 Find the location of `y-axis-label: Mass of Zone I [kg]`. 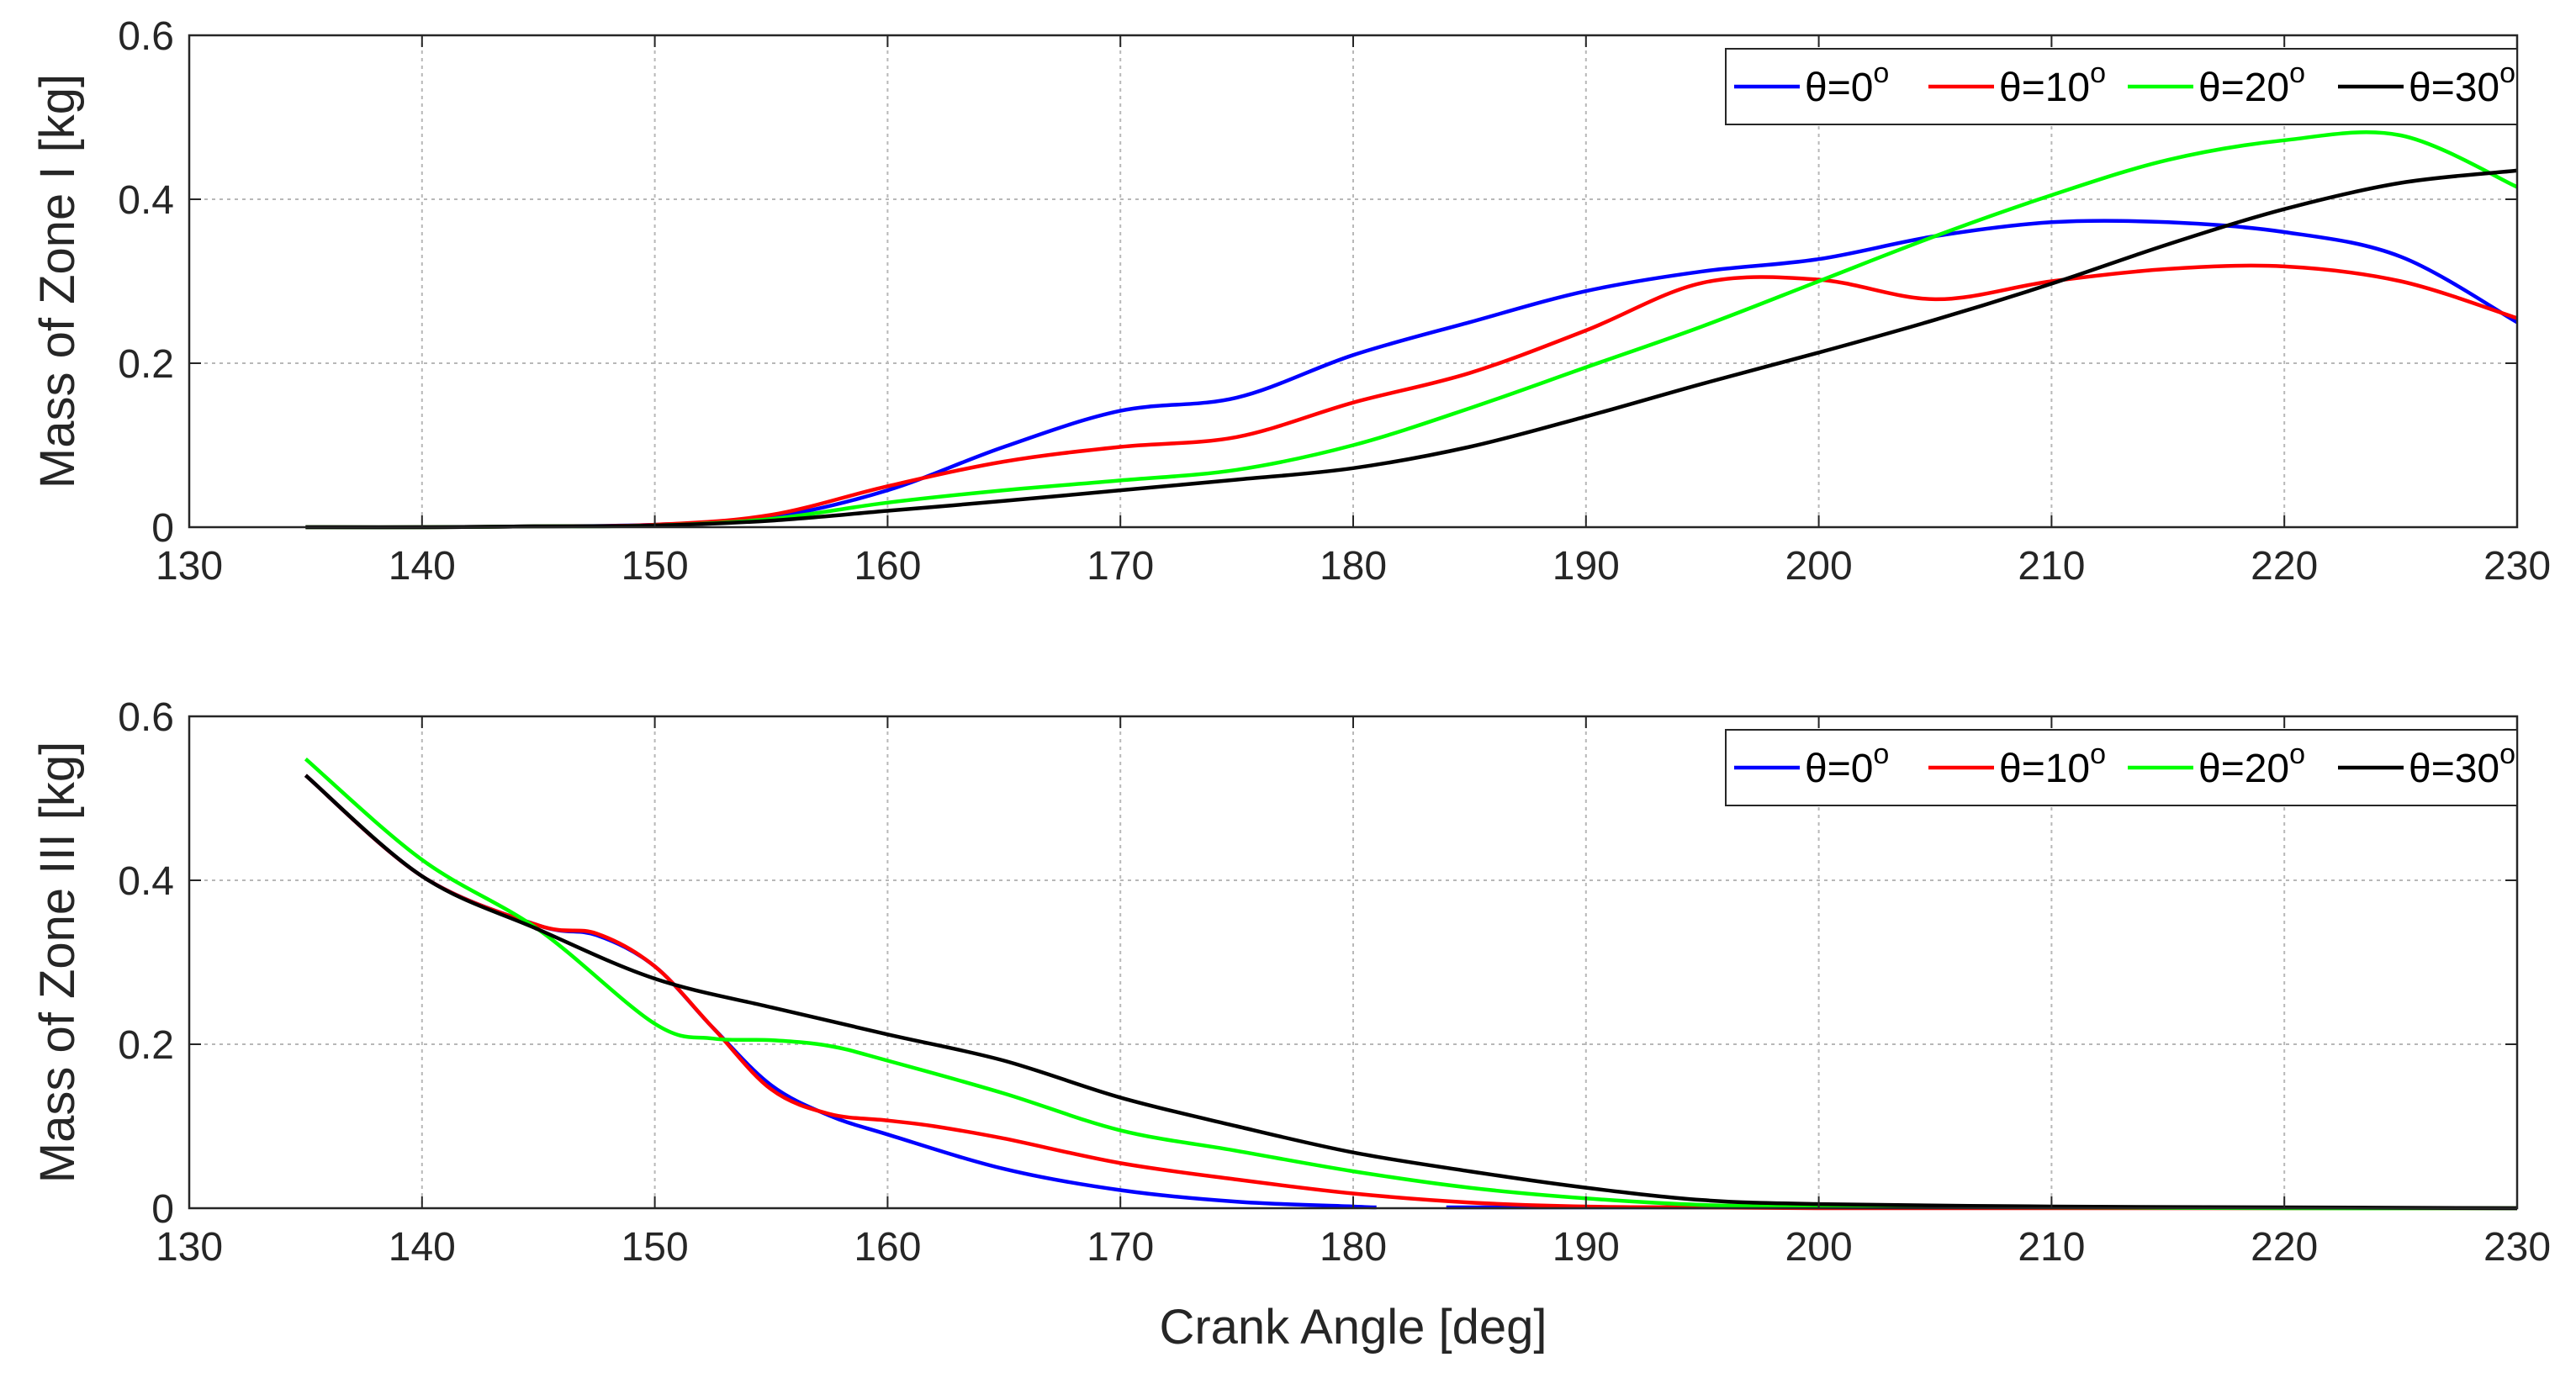

y-axis-label: Mass of Zone I [kg] is located at coordinates (57, 281).